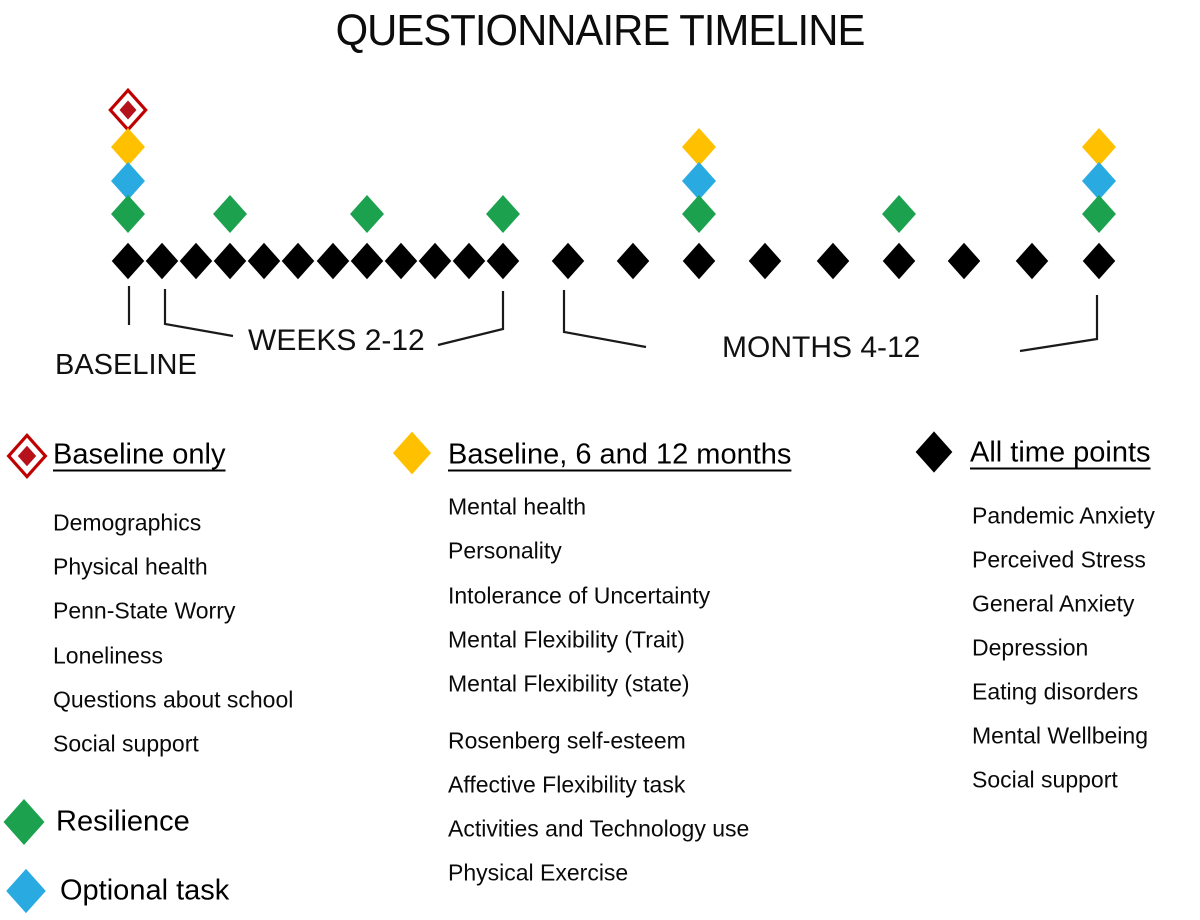  What do you see at coordinates (24, 822) in the screenshot?
I see `green-diamond` at bounding box center [24, 822].